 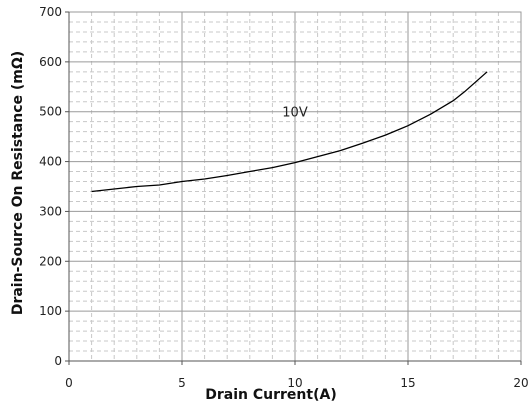 I want to click on x-tick-labels: 0 5 10 15 20, so click(x=297, y=375).